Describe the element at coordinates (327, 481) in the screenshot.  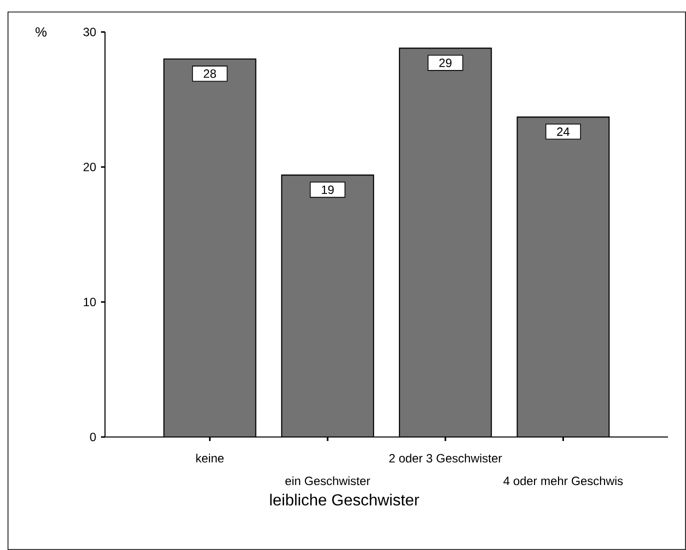
I see `x-tick-label: ein Geschwister` at that location.